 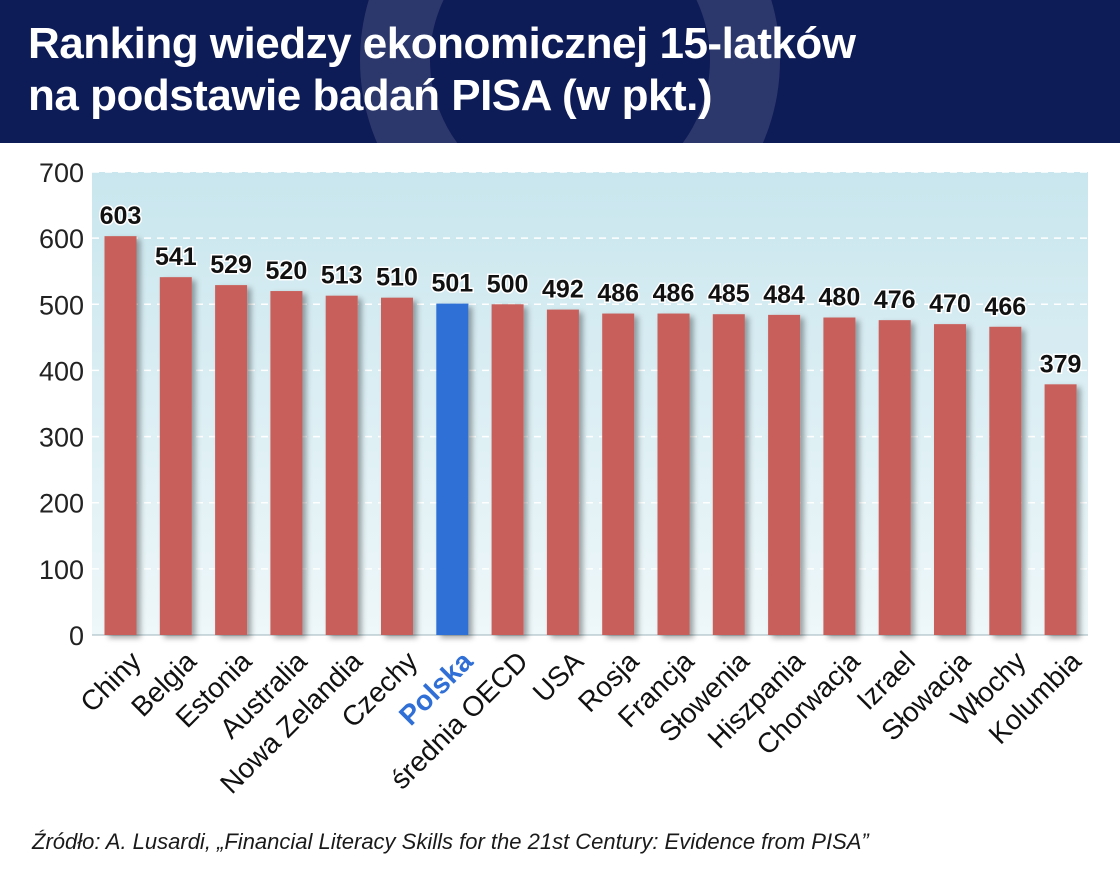 What do you see at coordinates (61, 371) in the screenshot?
I see `y-tick-label: 400` at bounding box center [61, 371].